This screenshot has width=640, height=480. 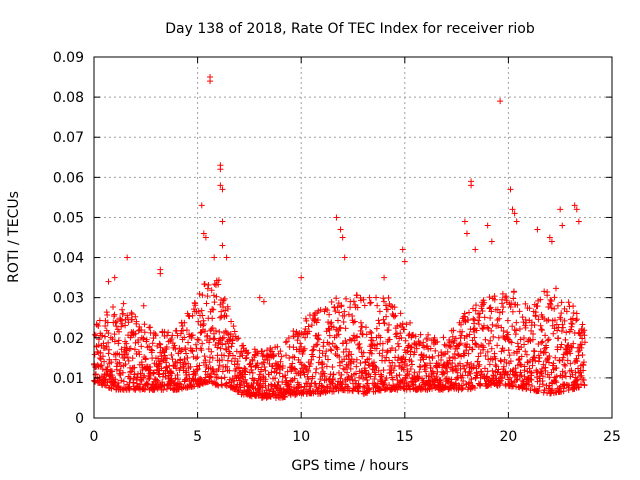 What do you see at coordinates (68, 178) in the screenshot?
I see `y-tick-label: 0.06` at bounding box center [68, 178].